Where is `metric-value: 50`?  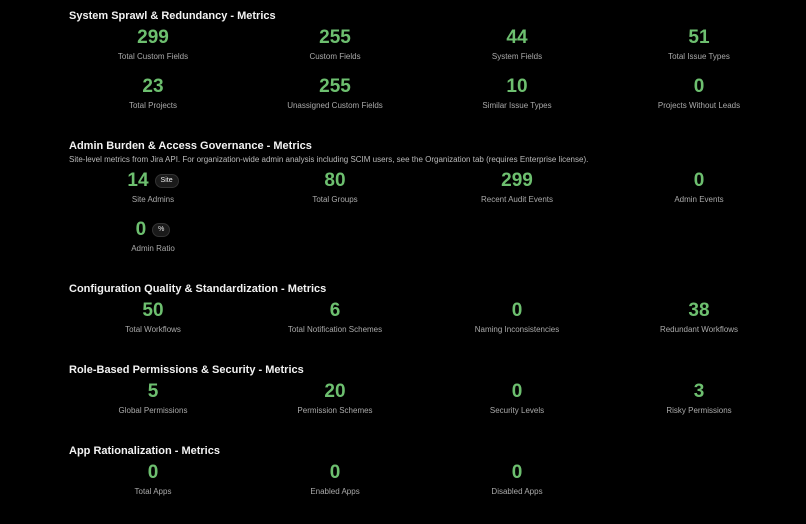 metric-value: 50 is located at coordinates (153, 310).